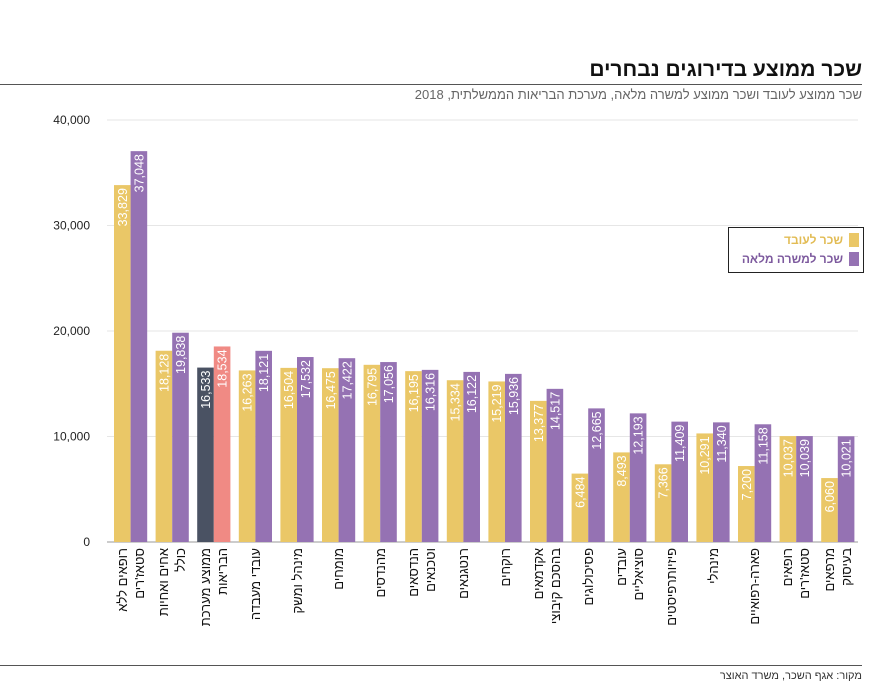 The width and height of the screenshot is (885, 695). What do you see at coordinates (339, 569) in the screenshot?
I see `x-tick-label-line: מומחים` at bounding box center [339, 569].